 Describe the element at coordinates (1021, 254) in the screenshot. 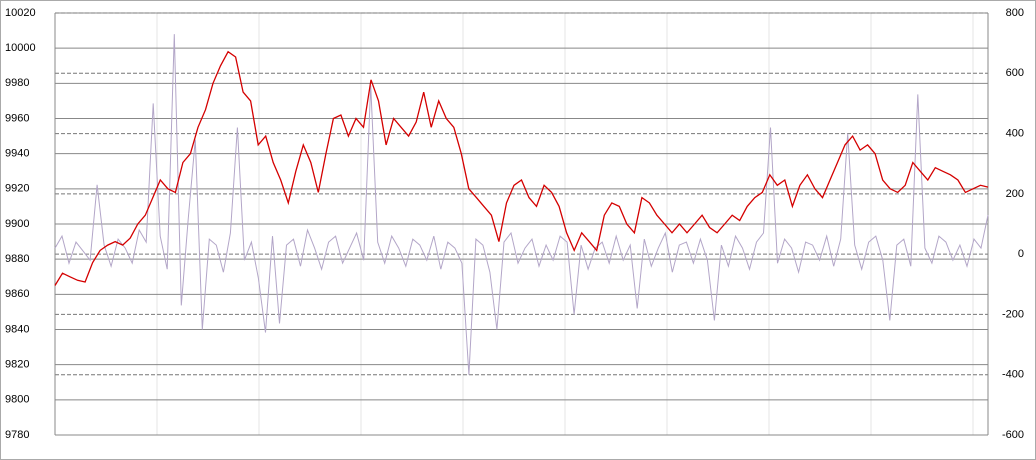

I see `y2-tick-label: 0` at that location.